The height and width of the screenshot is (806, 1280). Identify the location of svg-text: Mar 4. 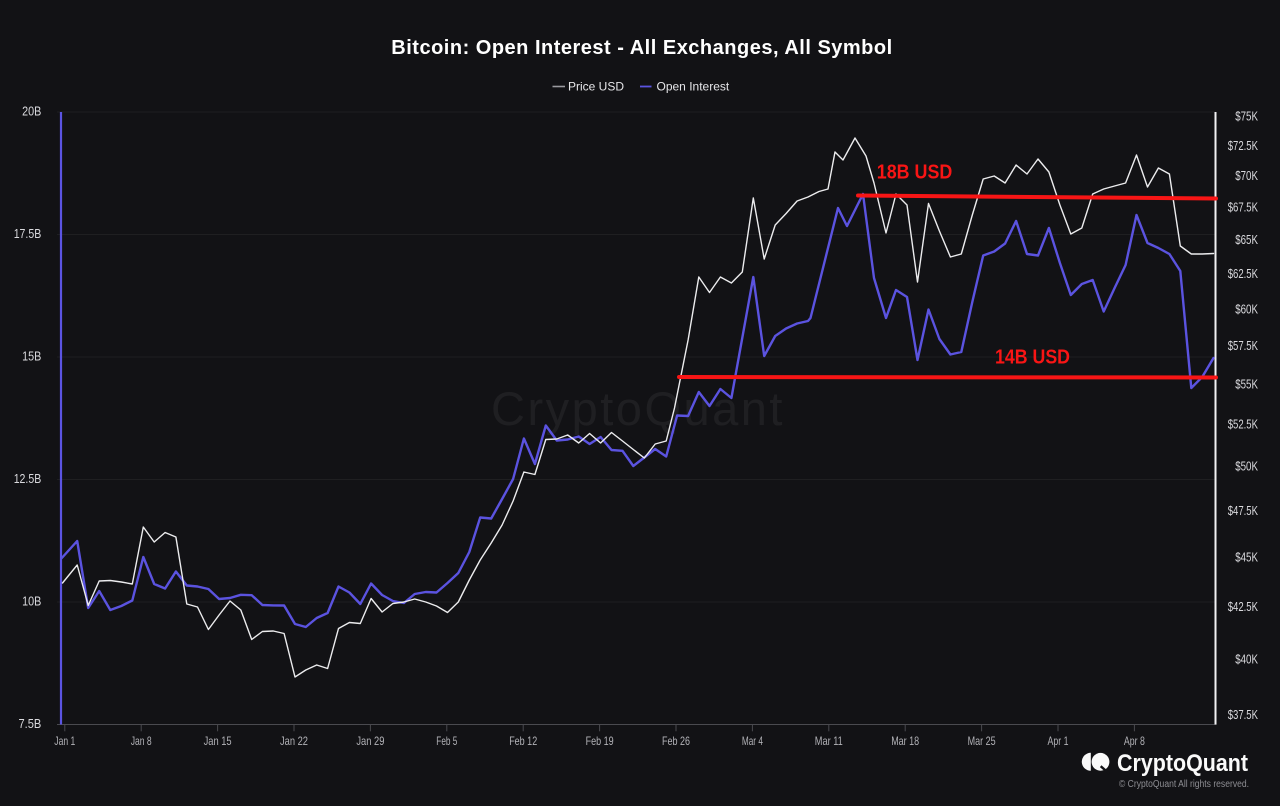
(752, 741).